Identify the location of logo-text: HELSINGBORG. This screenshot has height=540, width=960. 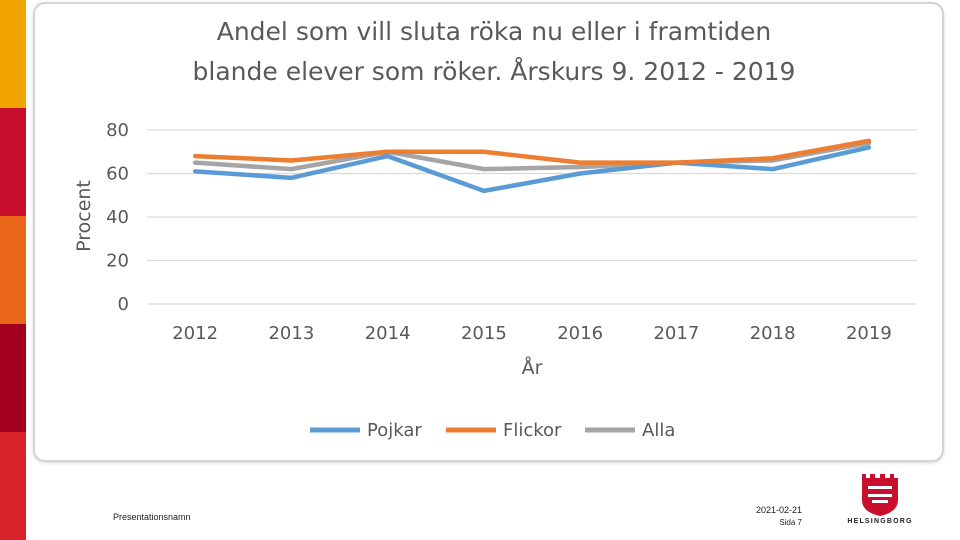
(880, 521).